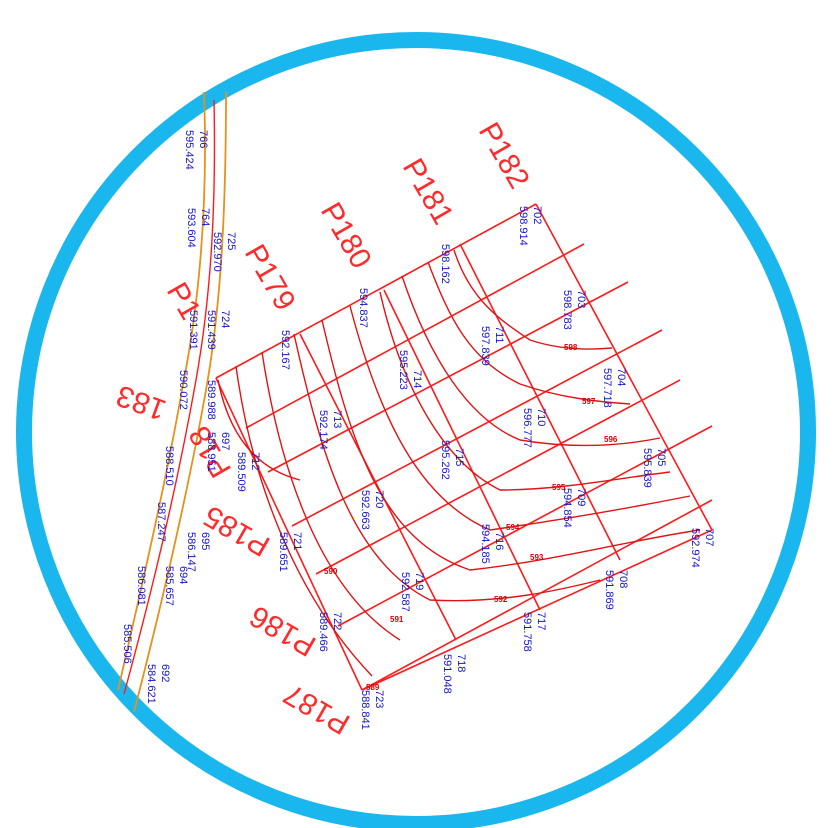 This screenshot has width=839, height=828. I want to click on point-number: 720, so click(379, 499).